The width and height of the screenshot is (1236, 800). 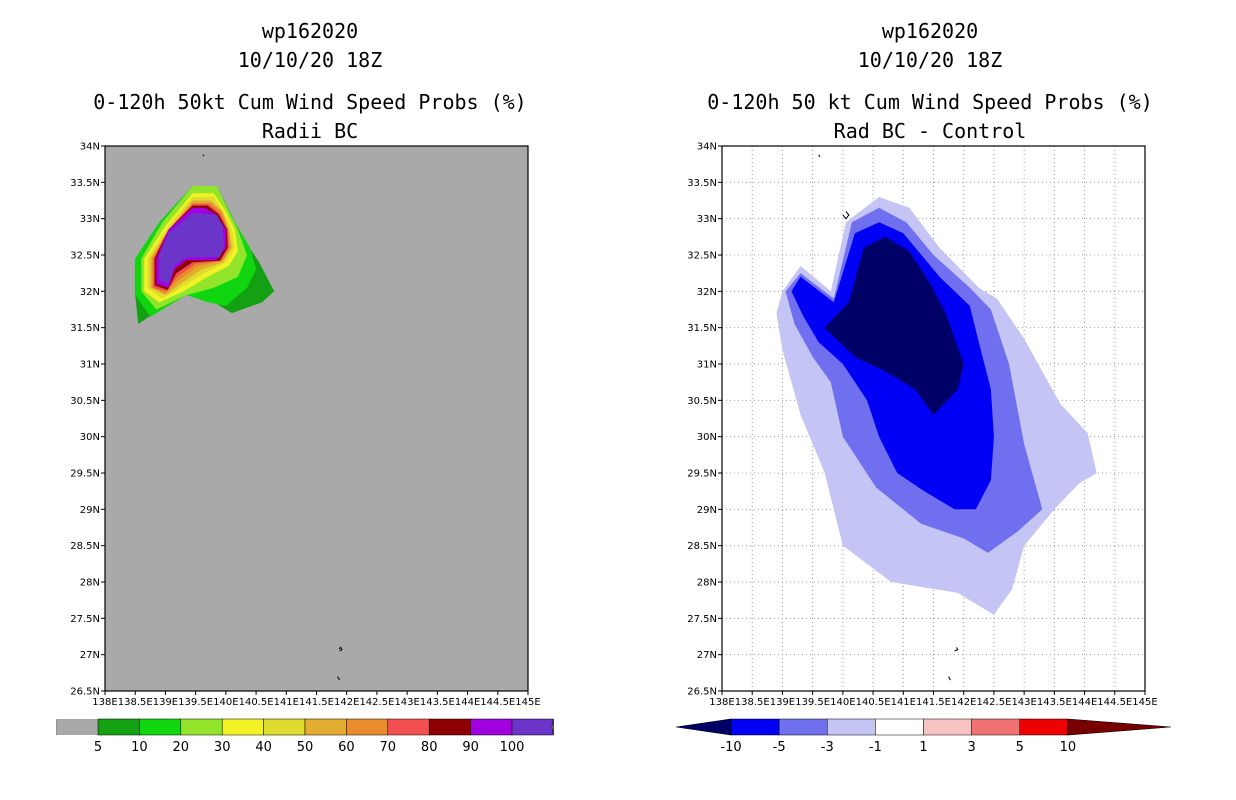 What do you see at coordinates (316, 702) in the screenshot?
I see `left-x-tick-label: 141.5E` at bounding box center [316, 702].